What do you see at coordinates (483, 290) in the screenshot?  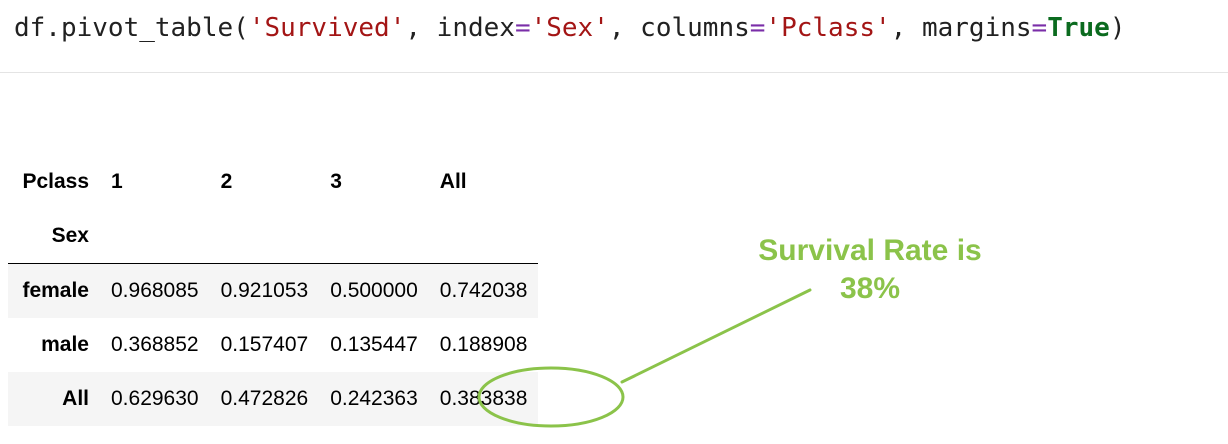 I see `table-cell: 0.742038` at bounding box center [483, 290].